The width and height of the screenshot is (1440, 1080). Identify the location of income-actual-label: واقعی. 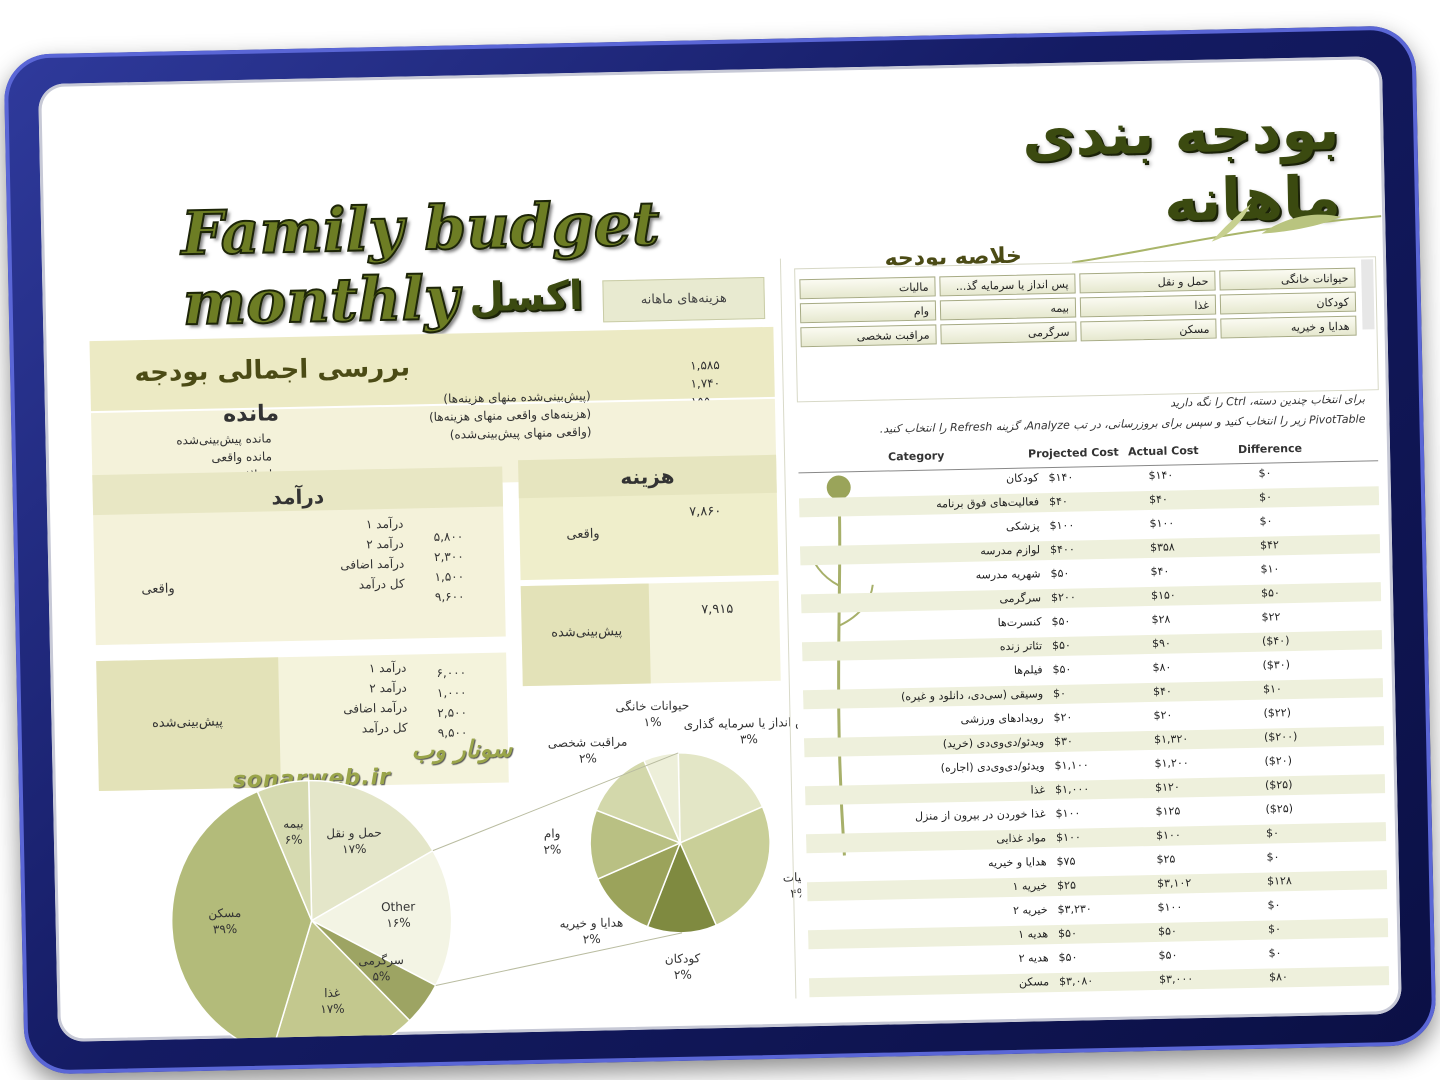
(158, 589).